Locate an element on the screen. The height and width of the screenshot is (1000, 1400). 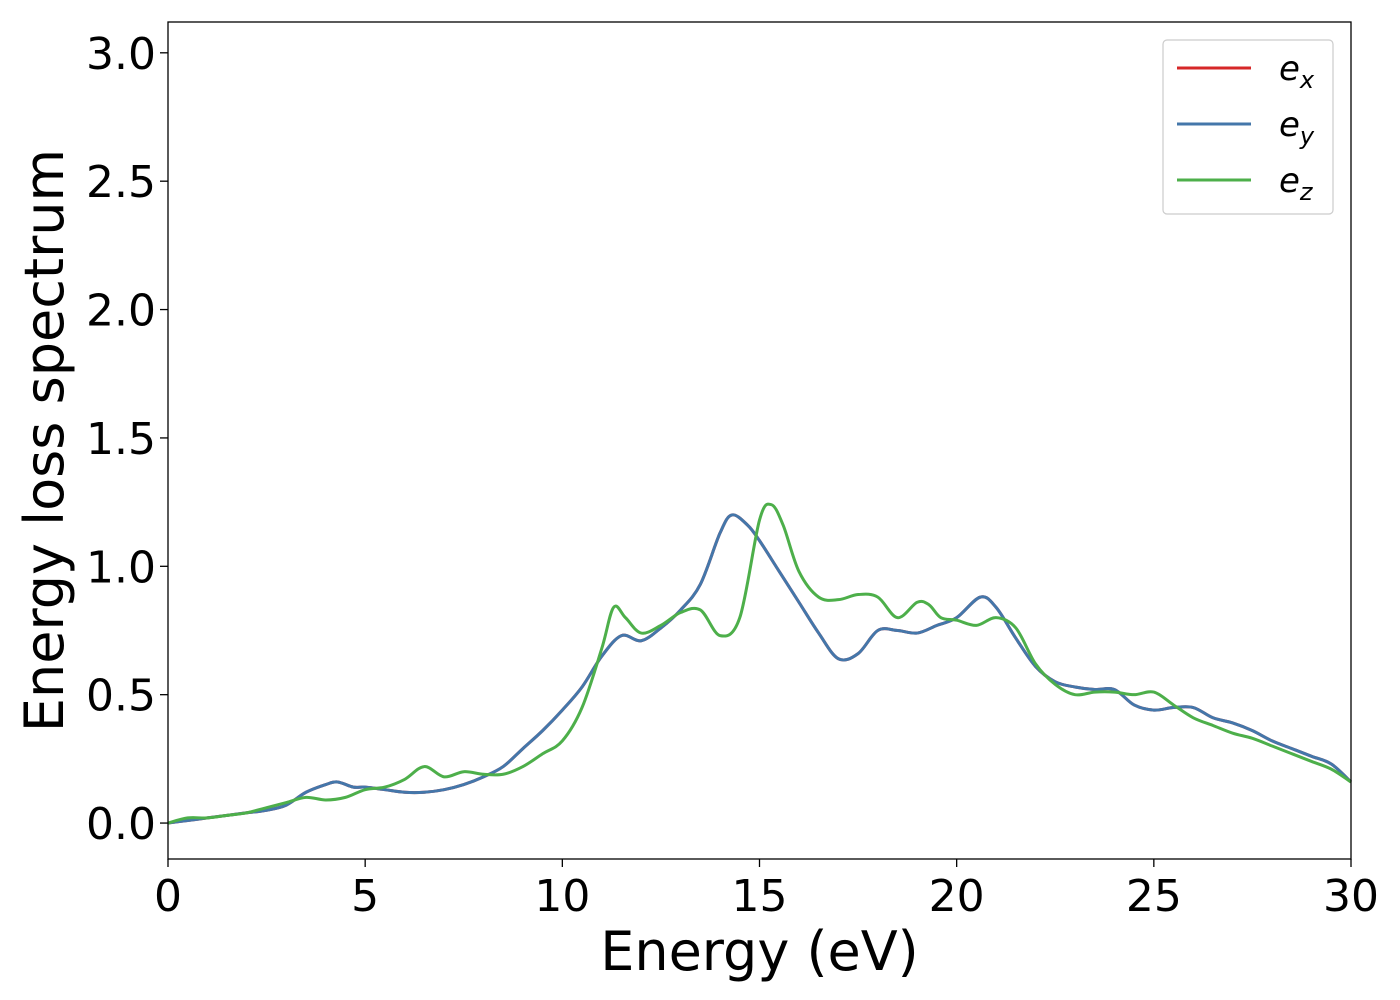
x-tick-label: 0 is located at coordinates (168, 896).